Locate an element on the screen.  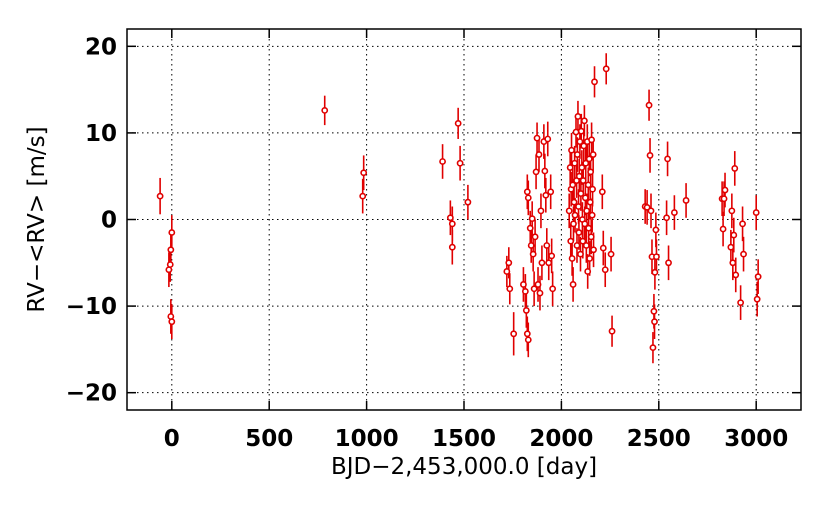
x-tick-label: 2500 is located at coordinates (659, 439).